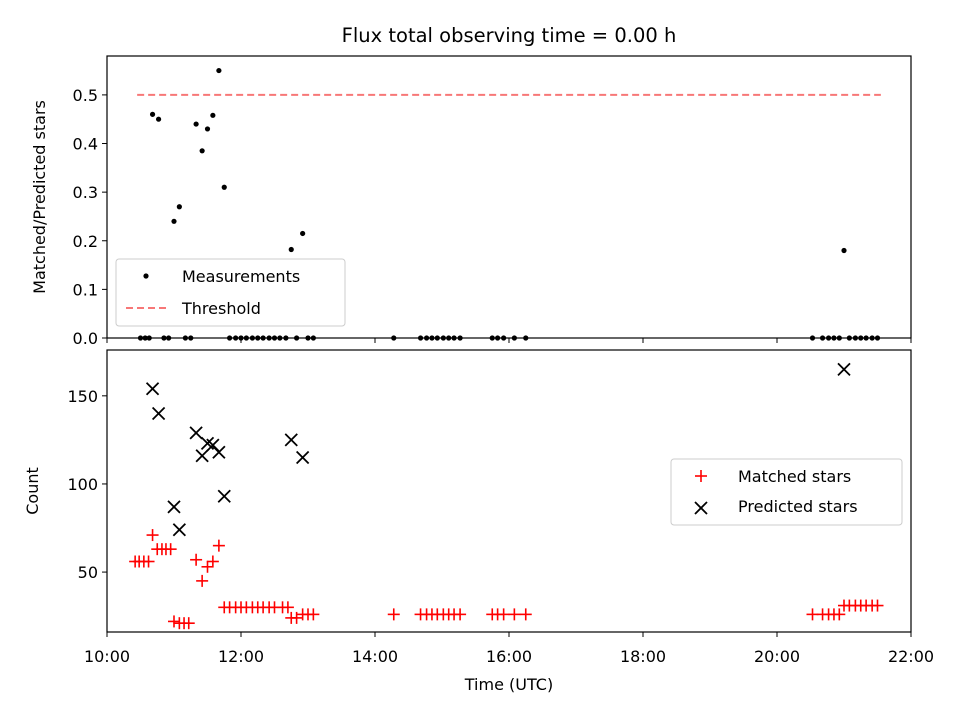 The width and height of the screenshot is (960, 720). I want to click on top-y-tick-label: 0.3, so click(85, 192).